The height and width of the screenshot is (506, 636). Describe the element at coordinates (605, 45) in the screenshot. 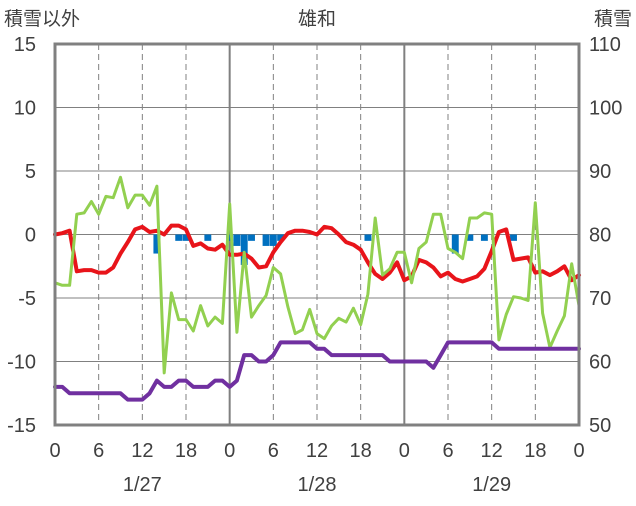

I see `y-right-tick-label: 110` at that location.